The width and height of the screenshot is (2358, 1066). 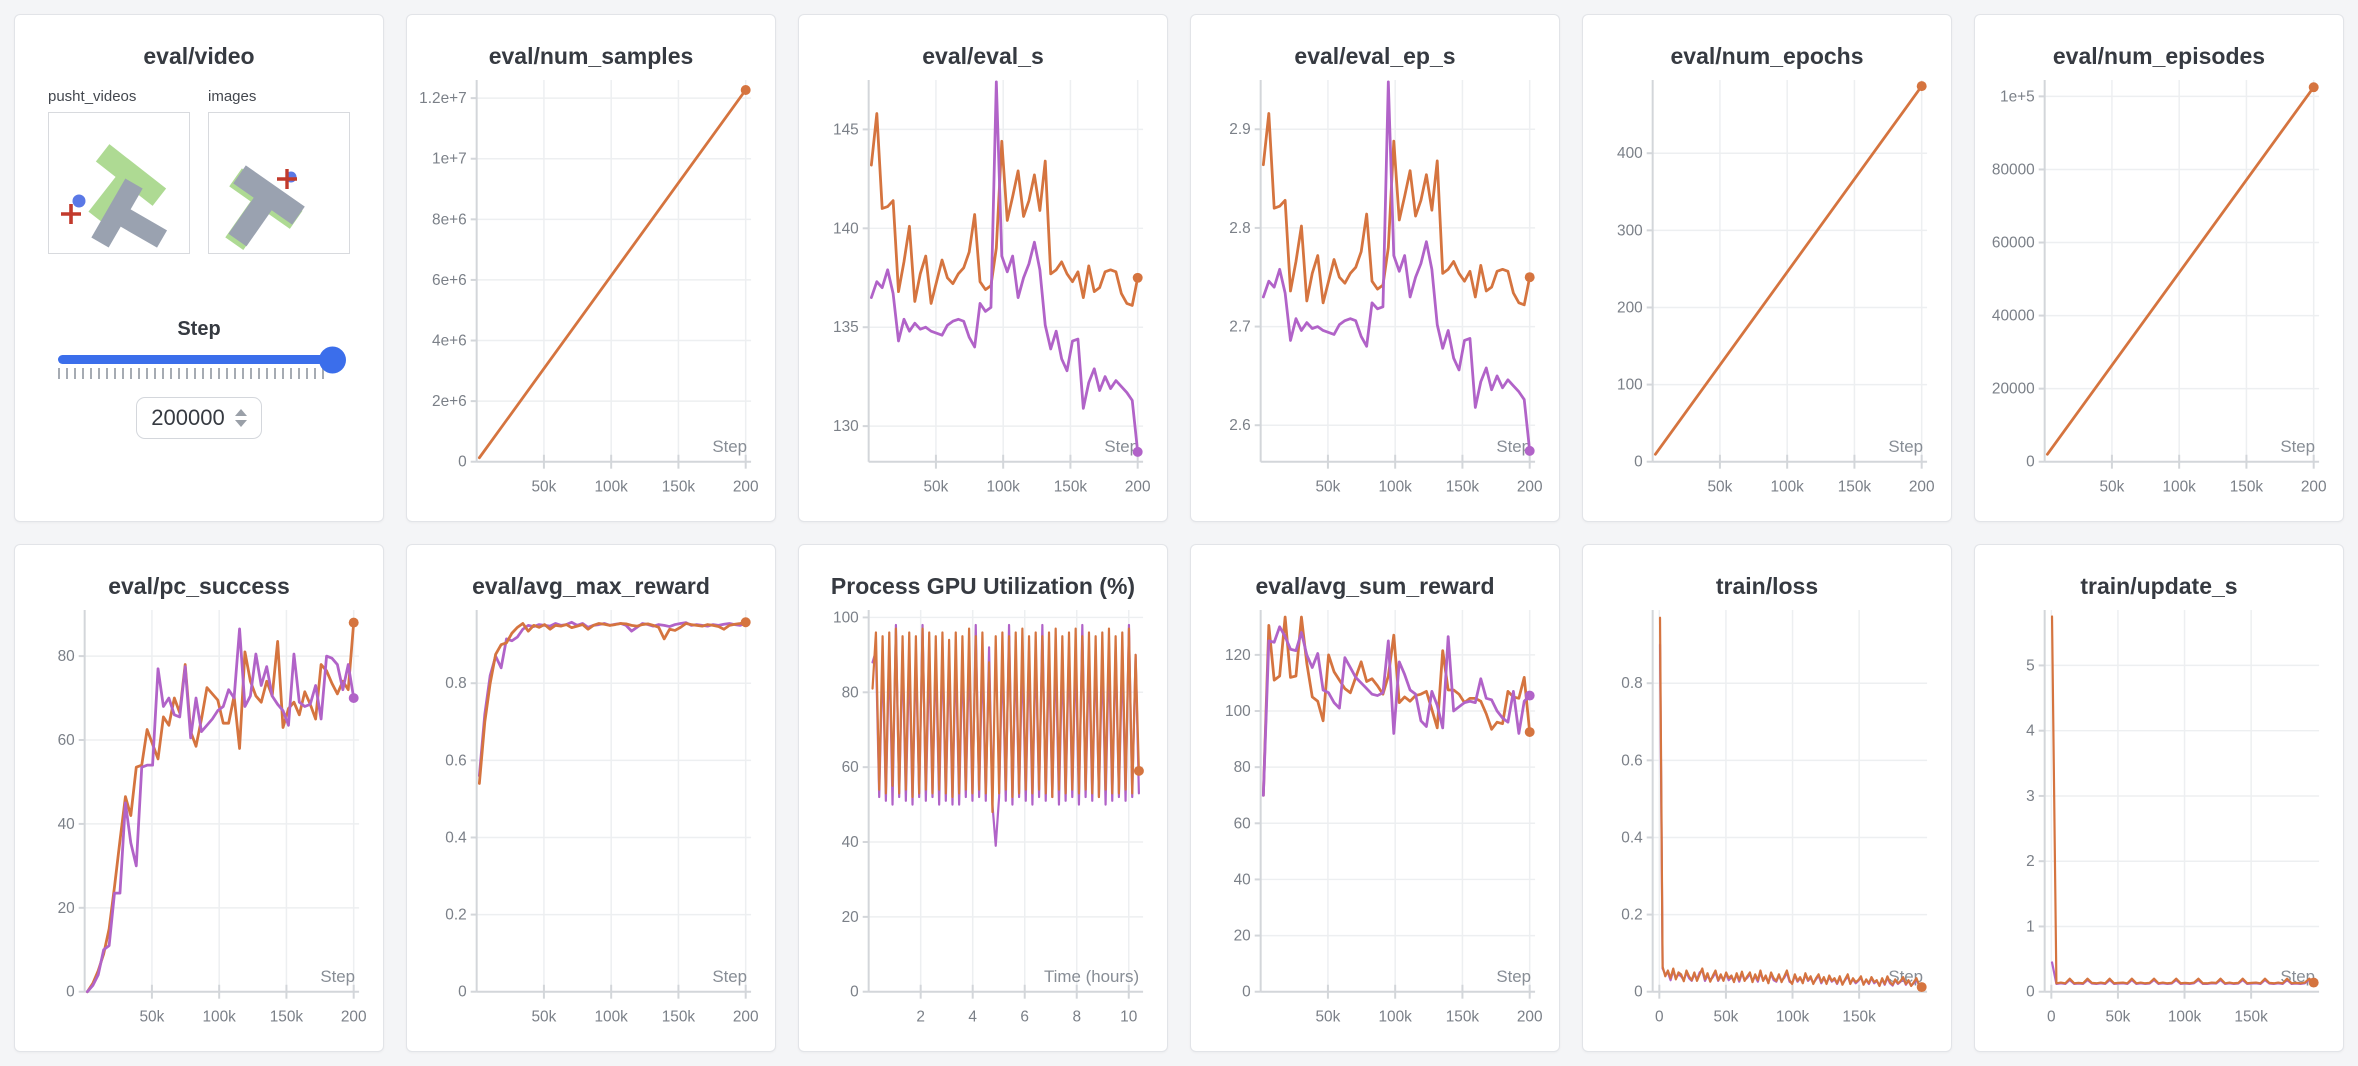 I want to click on step-slider-track, so click(x=202, y=359).